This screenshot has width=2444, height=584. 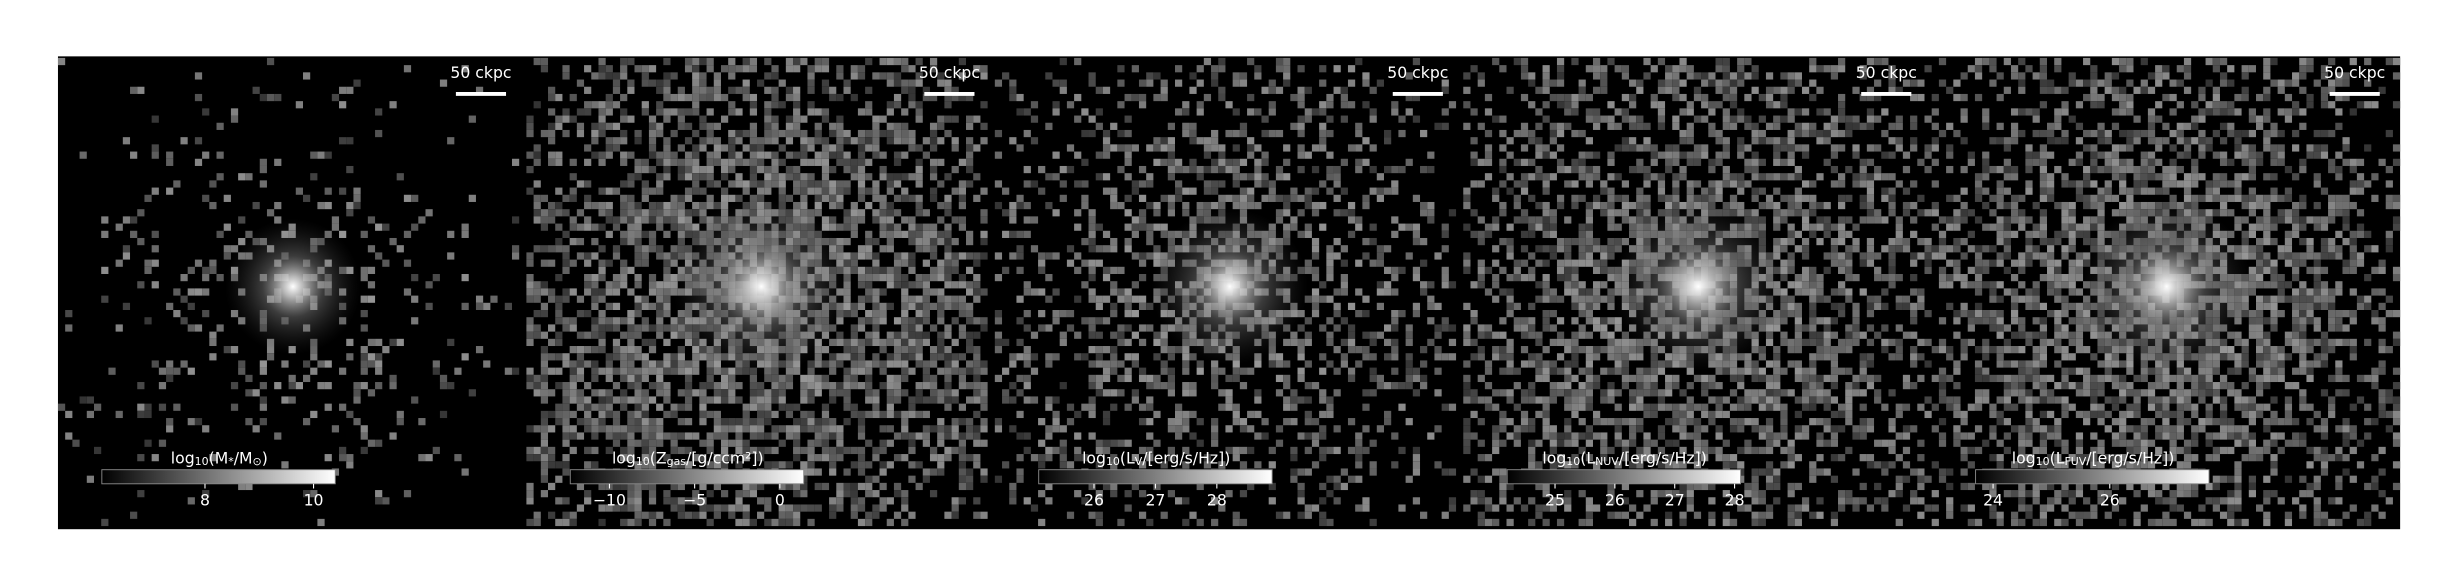 What do you see at coordinates (687, 477) in the screenshot?
I see `colorbar` at bounding box center [687, 477].